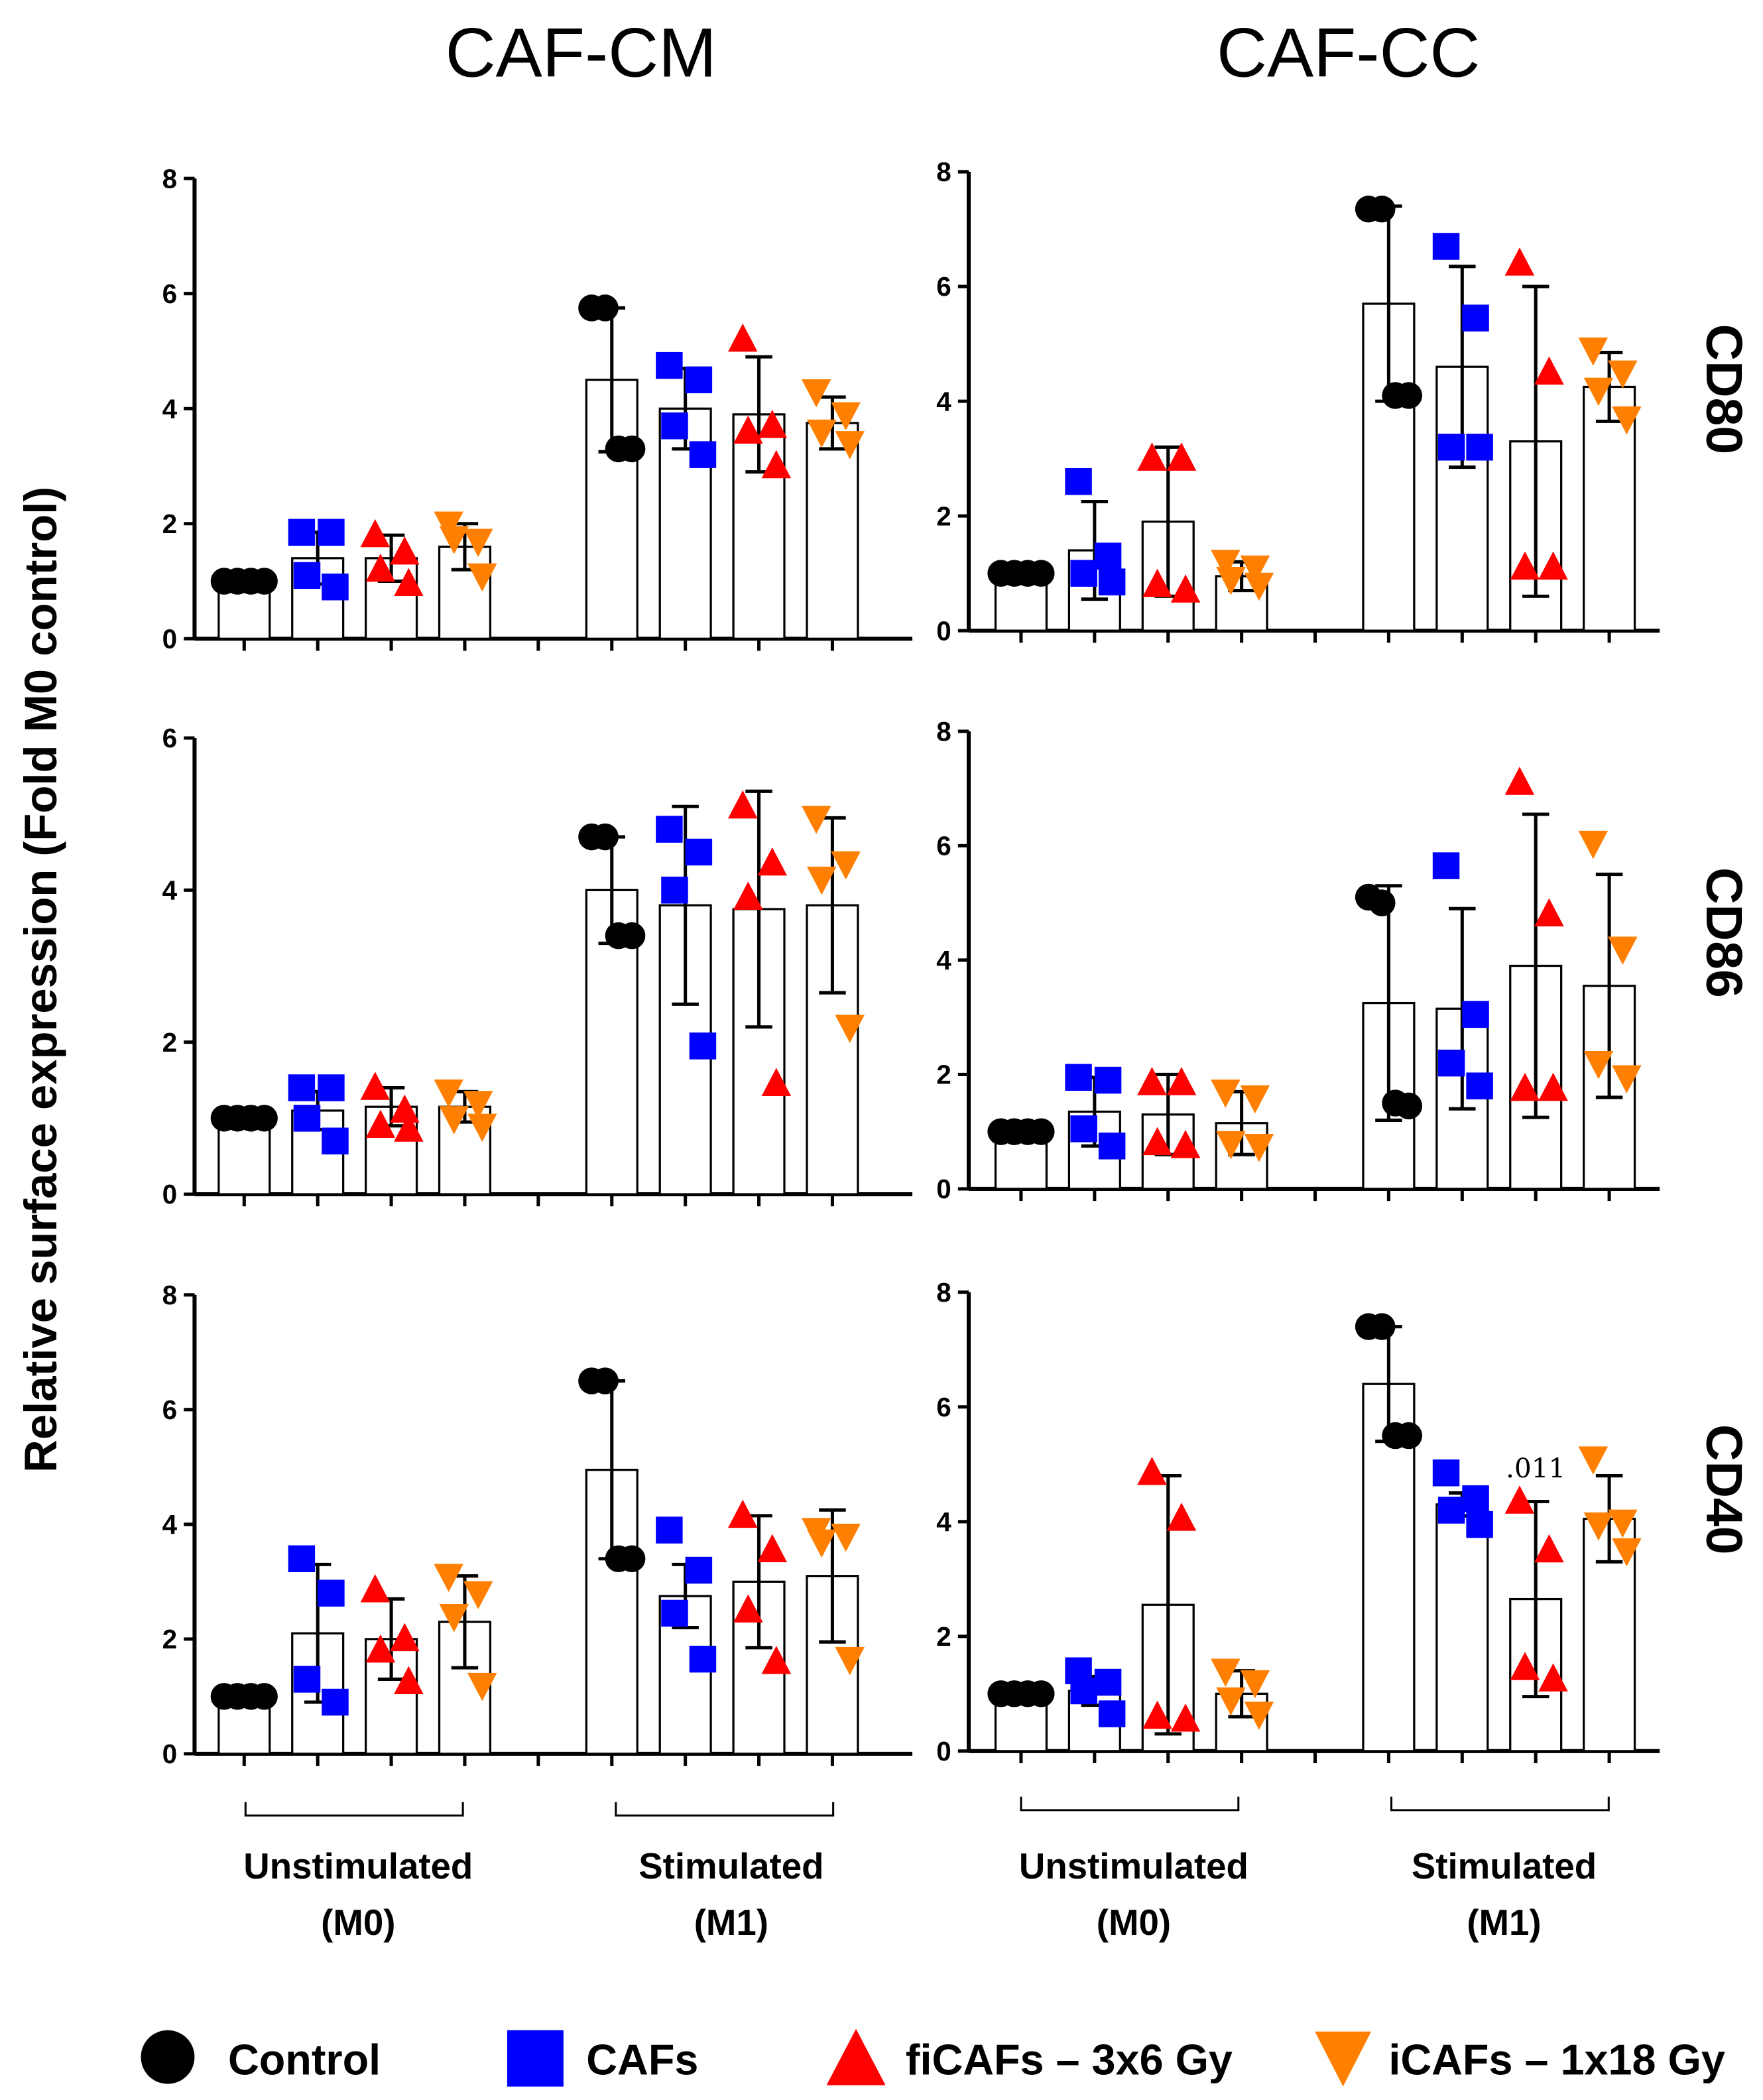 This screenshot has width=1763, height=2100. What do you see at coordinates (358, 1922) in the screenshot?
I see `group-label-m0-line2: (M0)` at bounding box center [358, 1922].